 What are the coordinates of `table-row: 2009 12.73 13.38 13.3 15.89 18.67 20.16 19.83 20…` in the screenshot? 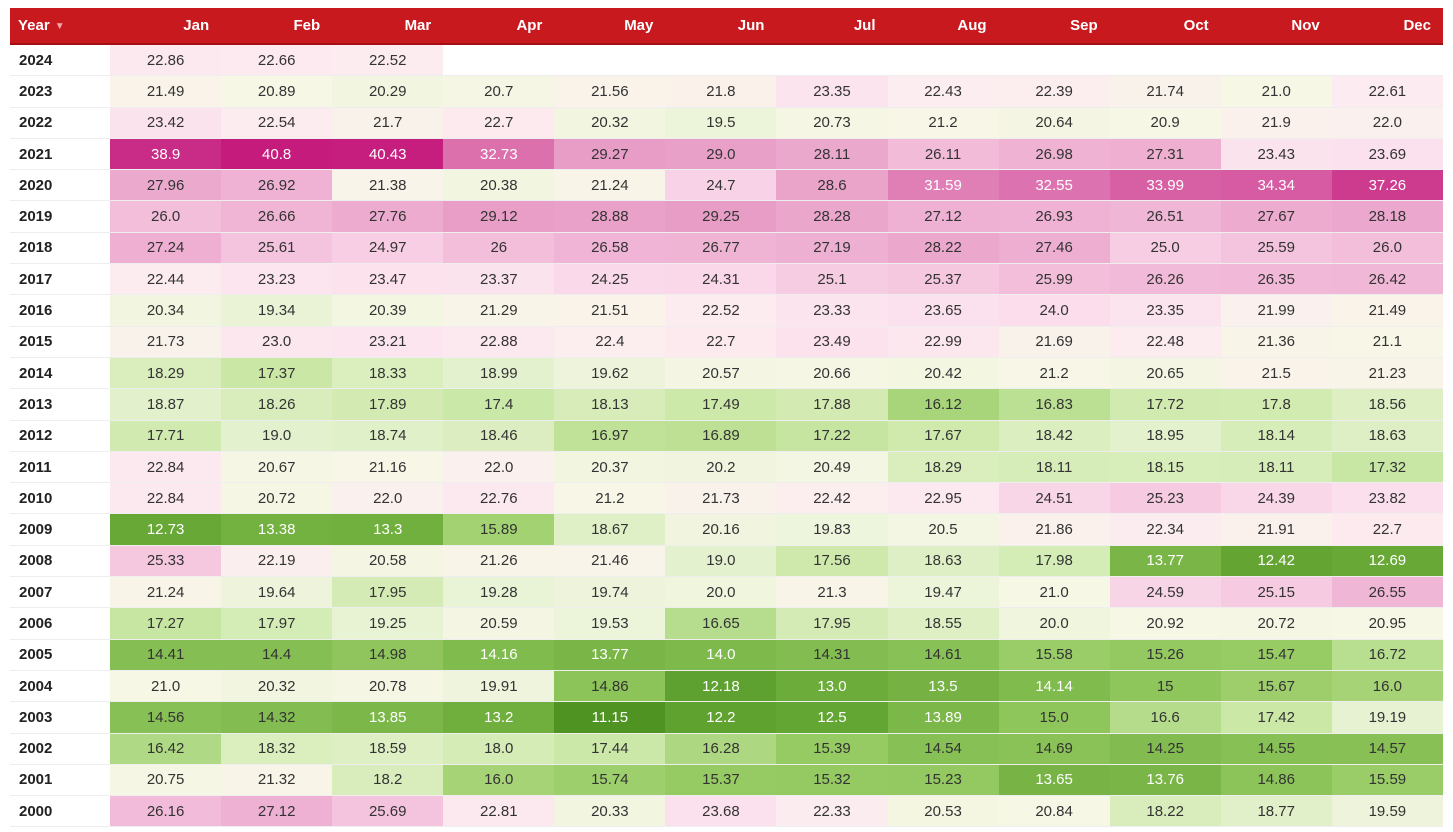 It's located at (726, 530).